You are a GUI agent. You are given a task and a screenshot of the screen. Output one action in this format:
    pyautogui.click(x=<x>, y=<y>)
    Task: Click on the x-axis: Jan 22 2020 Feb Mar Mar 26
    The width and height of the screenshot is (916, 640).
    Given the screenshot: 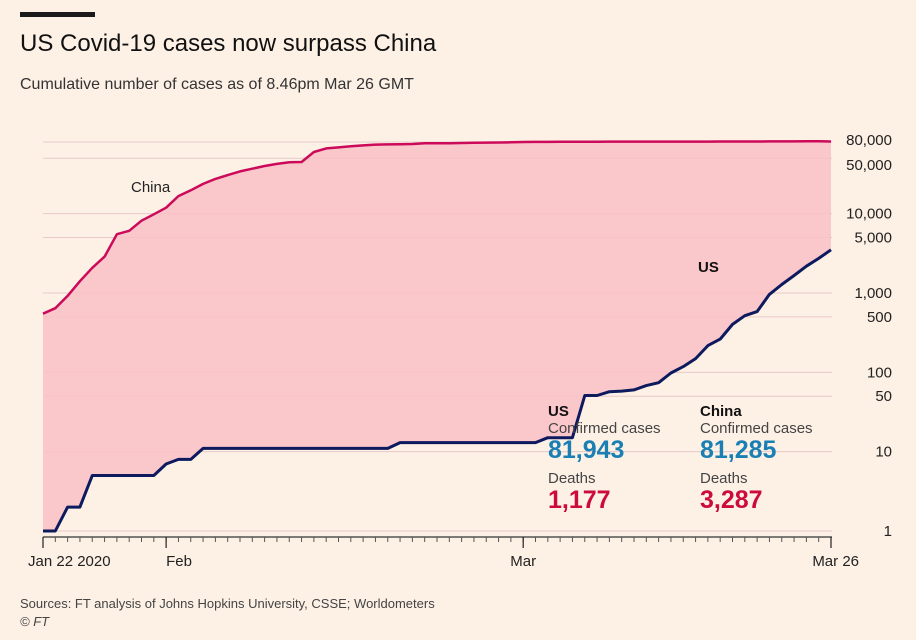 What is the action you would take?
    pyautogui.click(x=443, y=553)
    